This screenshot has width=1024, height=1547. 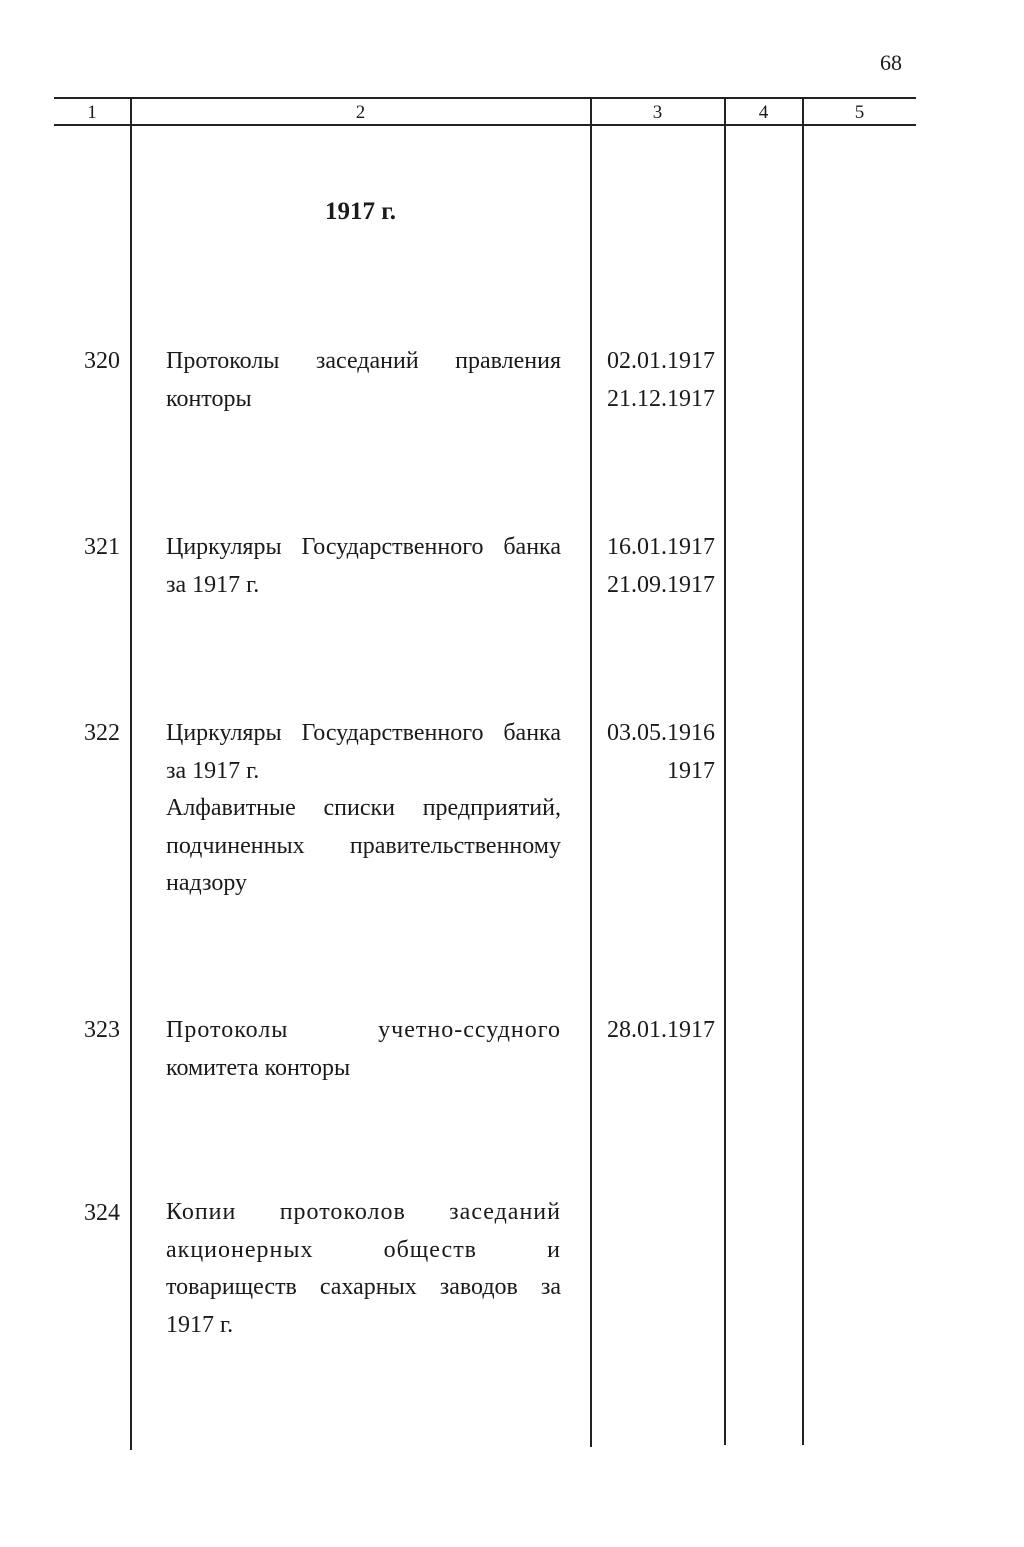 I want to click on description-line: конторы, so click(x=209, y=398).